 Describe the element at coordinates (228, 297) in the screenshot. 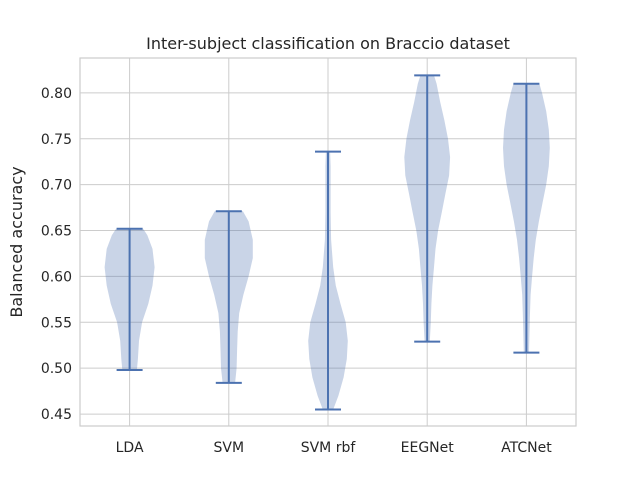

I see `violin-svm` at that location.